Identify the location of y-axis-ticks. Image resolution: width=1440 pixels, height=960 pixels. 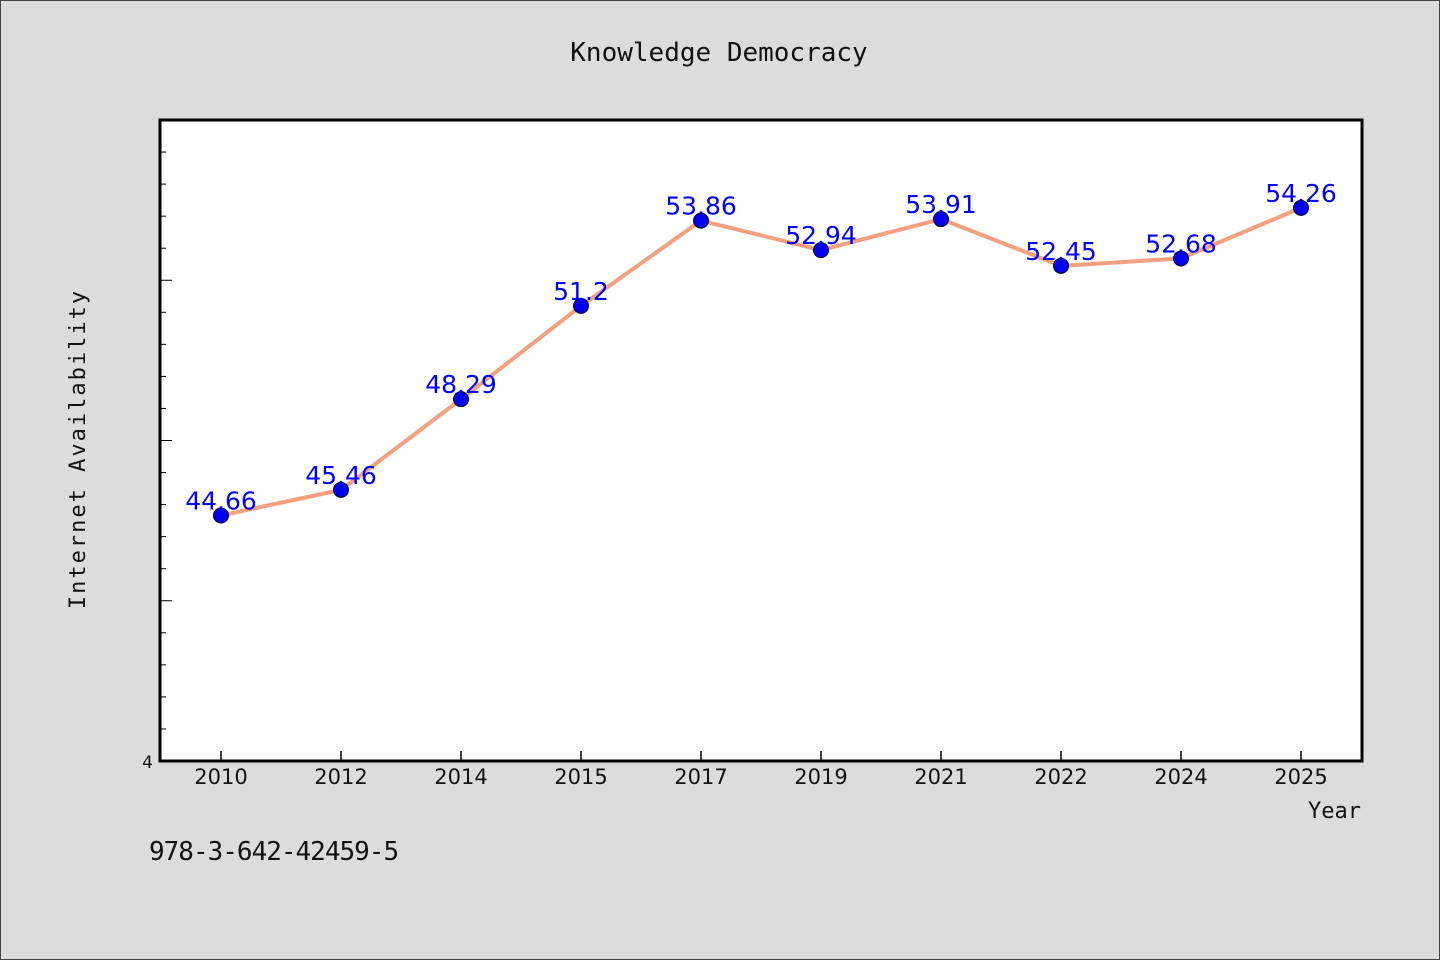
(166, 440).